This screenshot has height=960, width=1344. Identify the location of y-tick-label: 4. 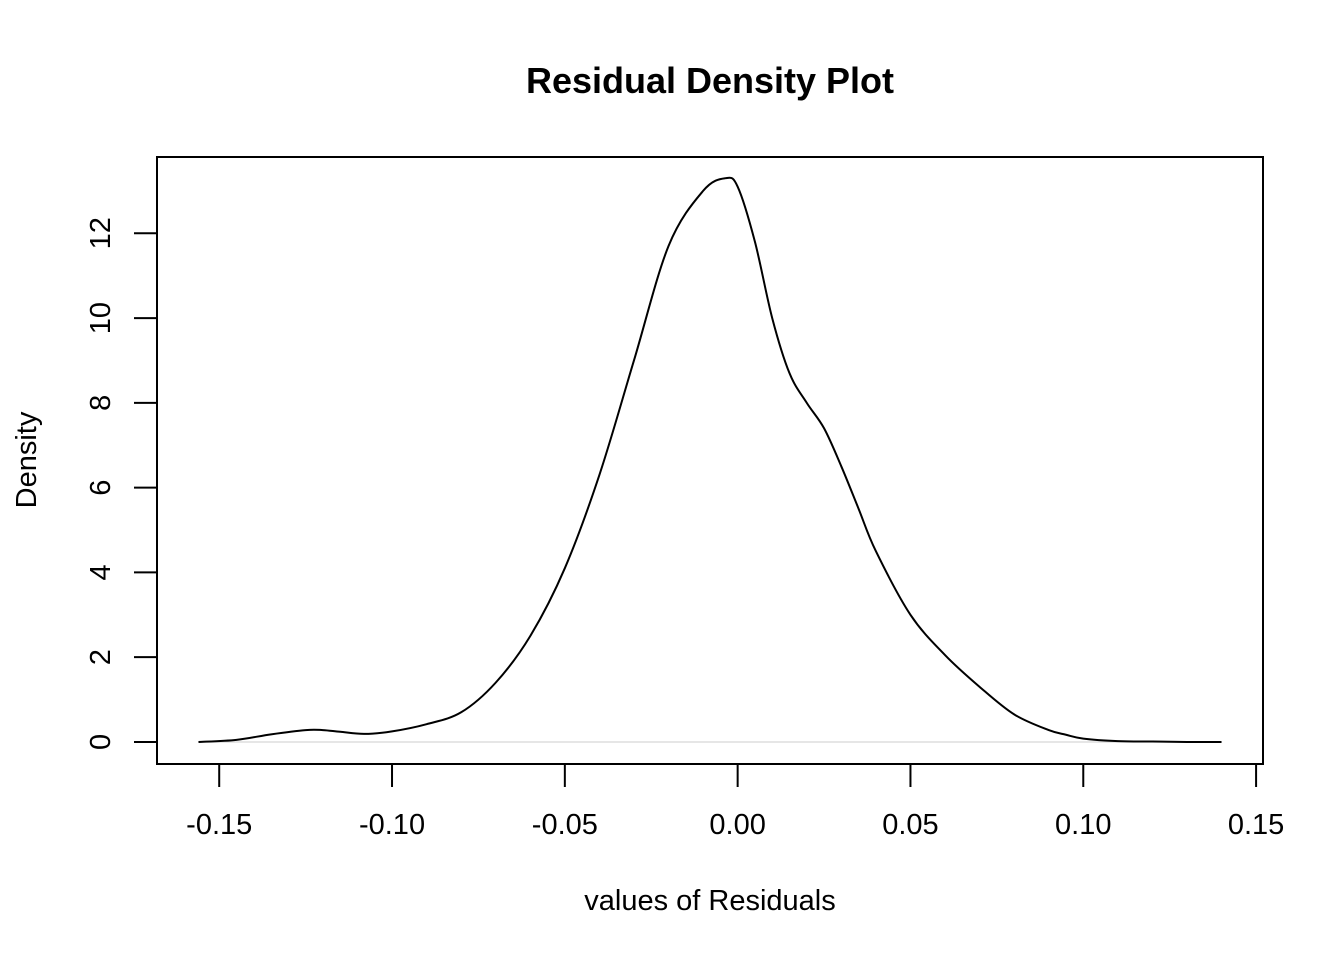
(101, 572).